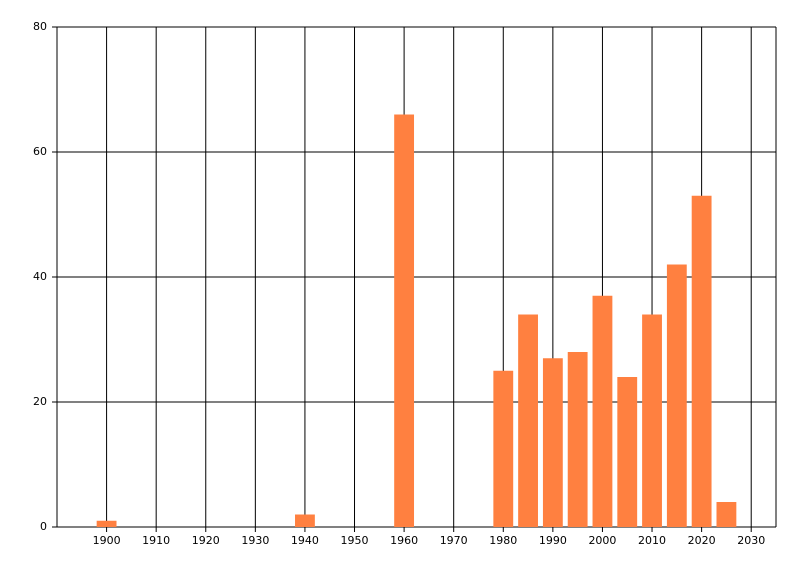 The width and height of the screenshot is (800, 576). Describe the element at coordinates (355, 540) in the screenshot. I see `x-tick-label: 1950` at that location.